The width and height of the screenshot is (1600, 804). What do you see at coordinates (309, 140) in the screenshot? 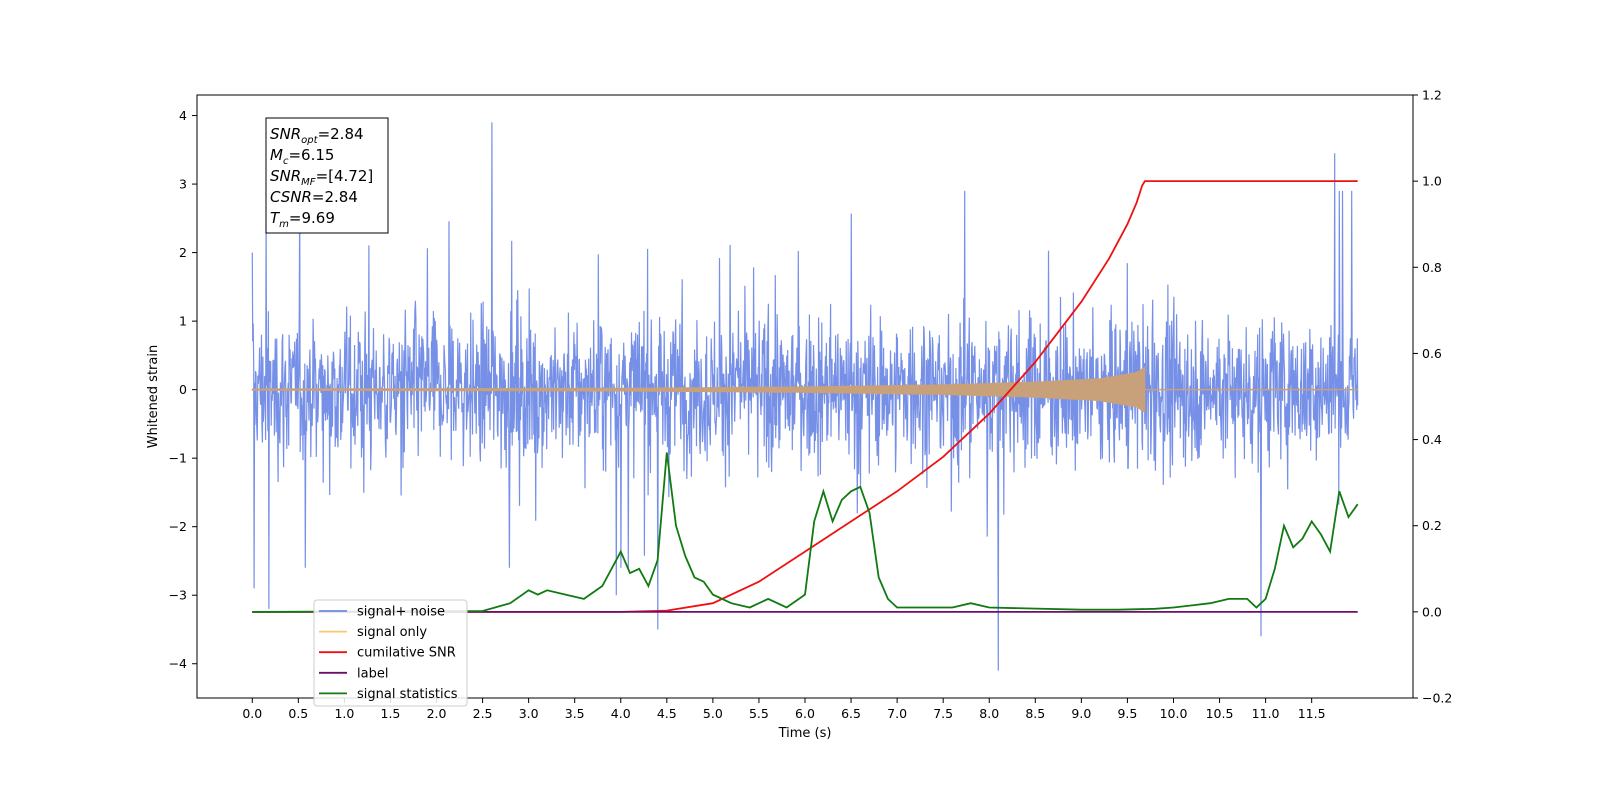
I see `annotation-subscript: opt` at bounding box center [309, 140].